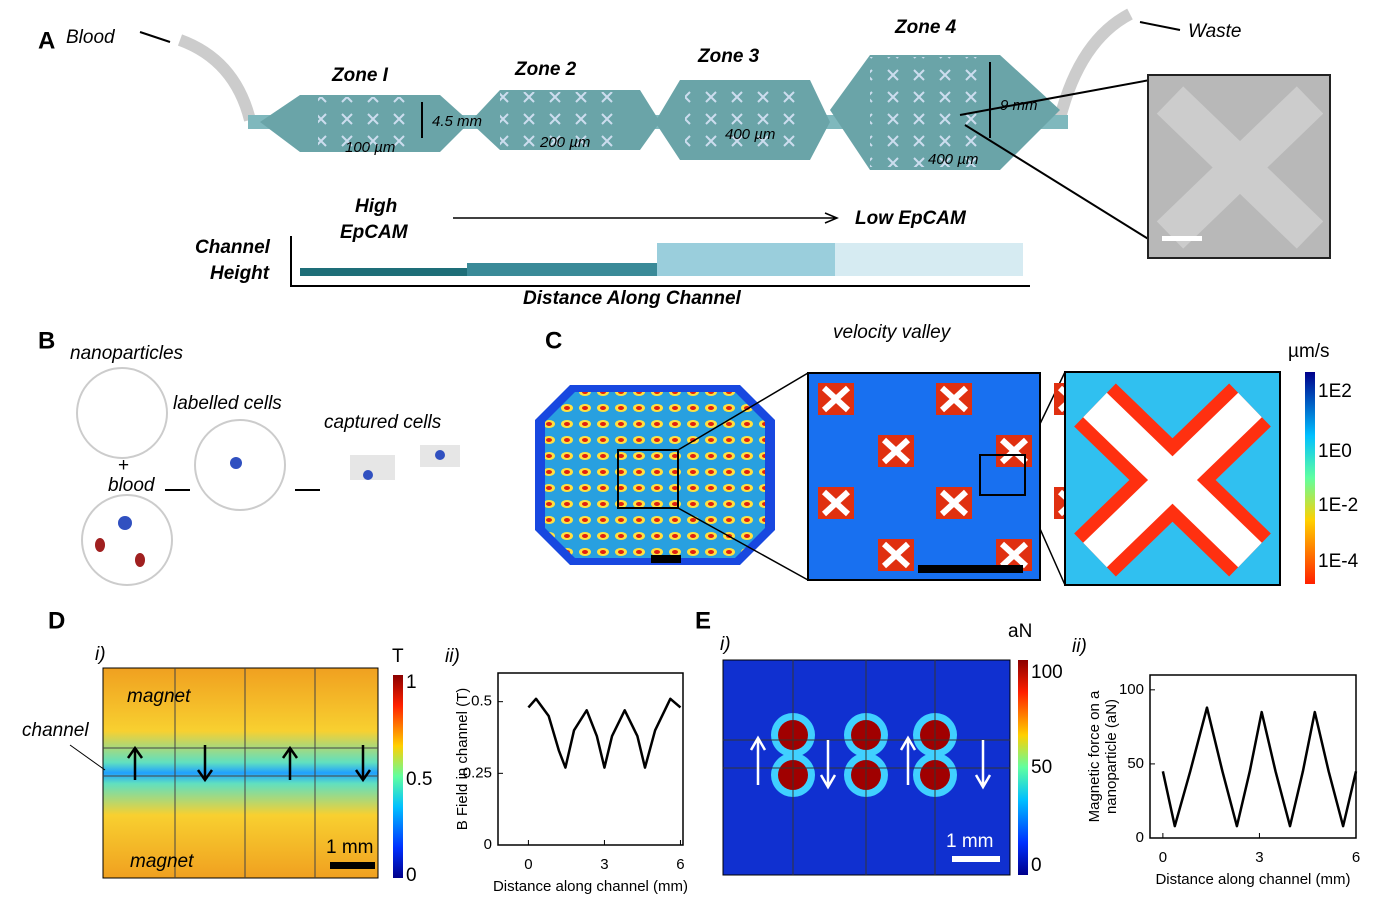 The width and height of the screenshot is (1374, 904). Describe the element at coordinates (1163, 857) in the screenshot. I see `x-tick-label: 0` at that location.